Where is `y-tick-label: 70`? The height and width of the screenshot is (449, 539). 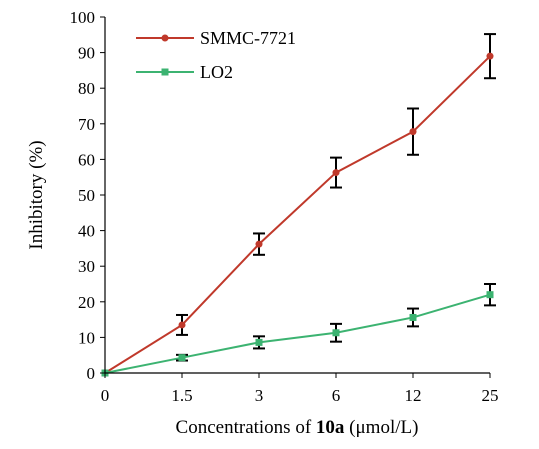
y-tick-label: 70 is located at coordinates (86, 124).